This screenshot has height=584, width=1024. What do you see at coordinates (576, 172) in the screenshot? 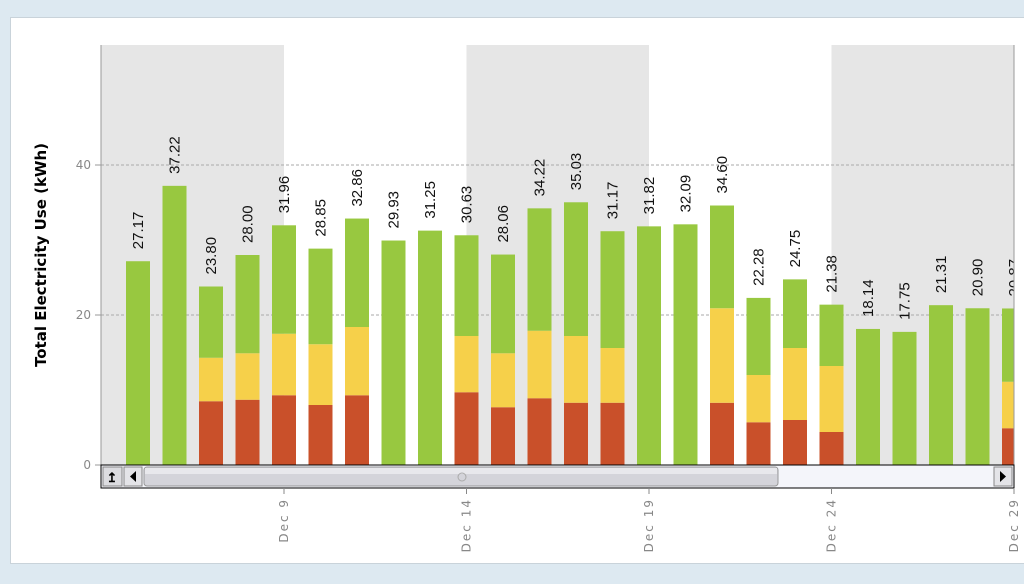
I see `data-label: 35.03` at bounding box center [576, 172].